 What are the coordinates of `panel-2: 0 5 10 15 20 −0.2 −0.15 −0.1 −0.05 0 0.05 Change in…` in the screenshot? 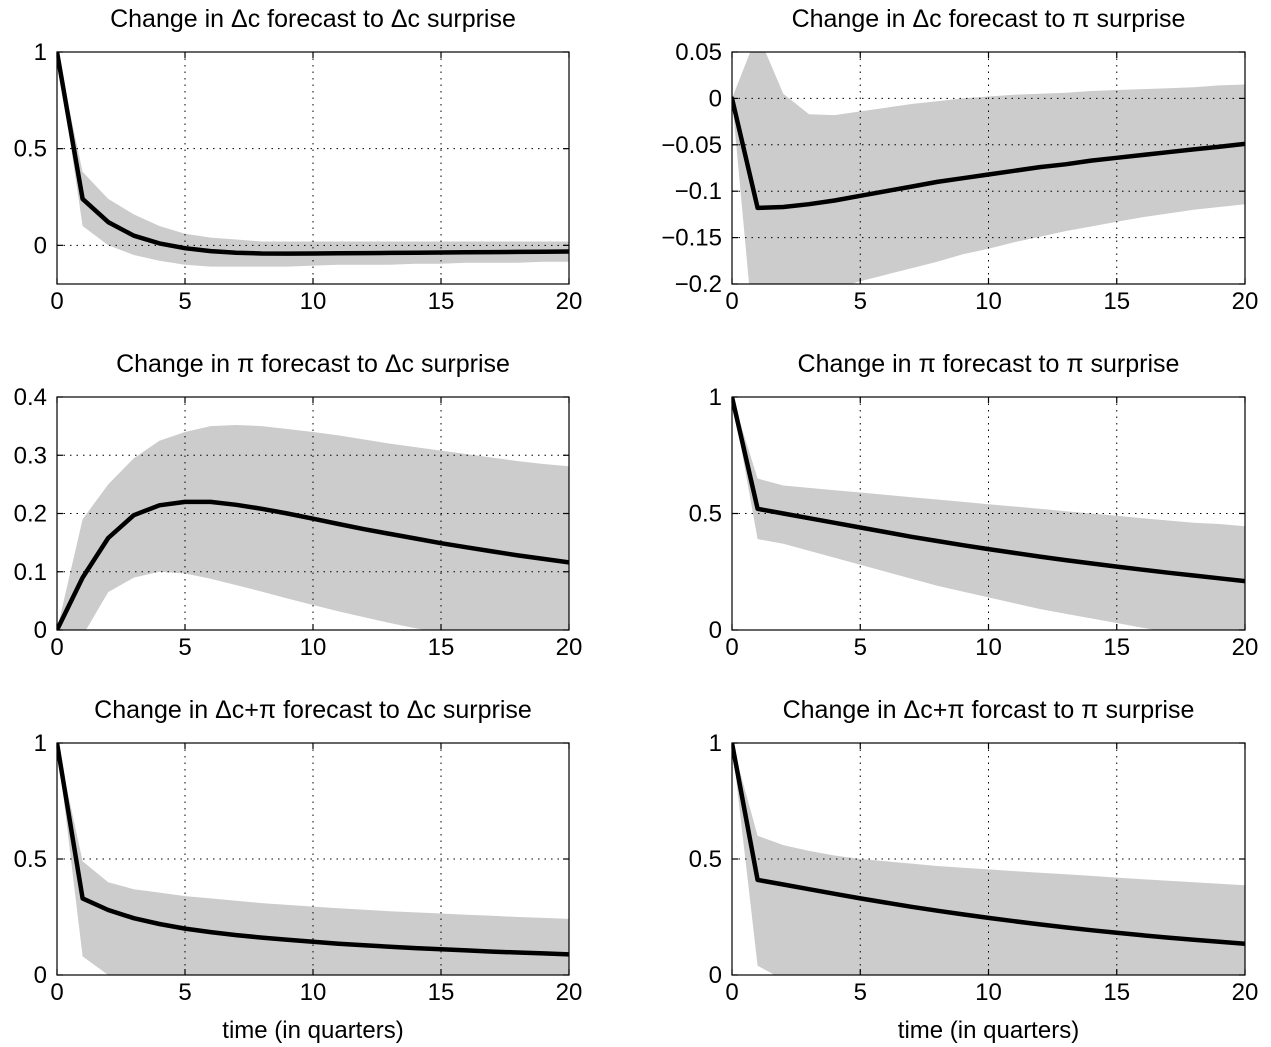 It's located at (960, 160).